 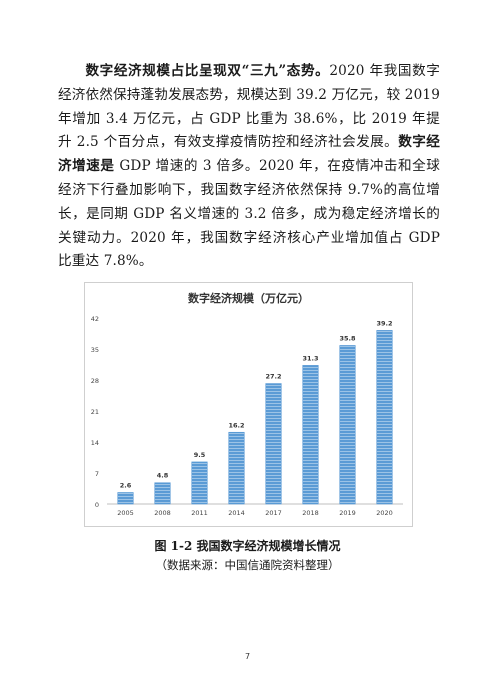 I want to click on x-tick-label: 2019, so click(x=347, y=513).